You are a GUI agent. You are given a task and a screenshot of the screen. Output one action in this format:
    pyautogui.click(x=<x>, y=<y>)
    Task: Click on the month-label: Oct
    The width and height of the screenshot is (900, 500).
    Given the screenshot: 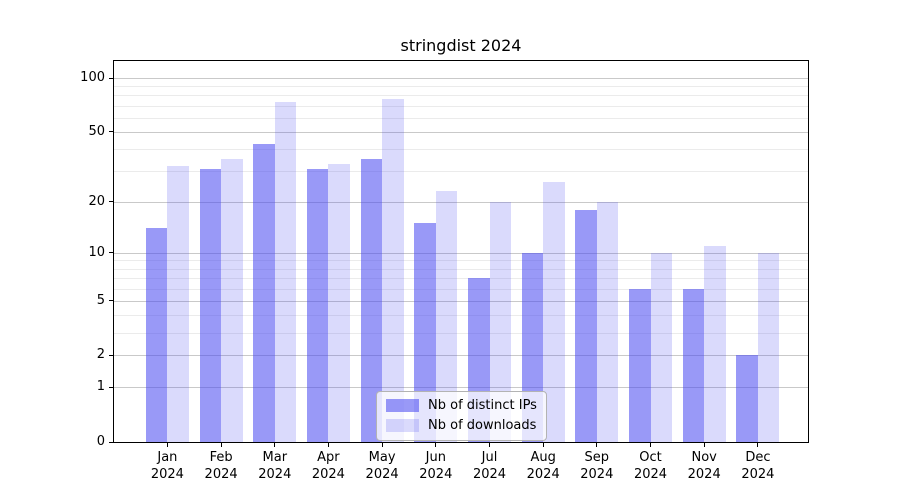 What is the action you would take?
    pyautogui.click(x=650, y=457)
    